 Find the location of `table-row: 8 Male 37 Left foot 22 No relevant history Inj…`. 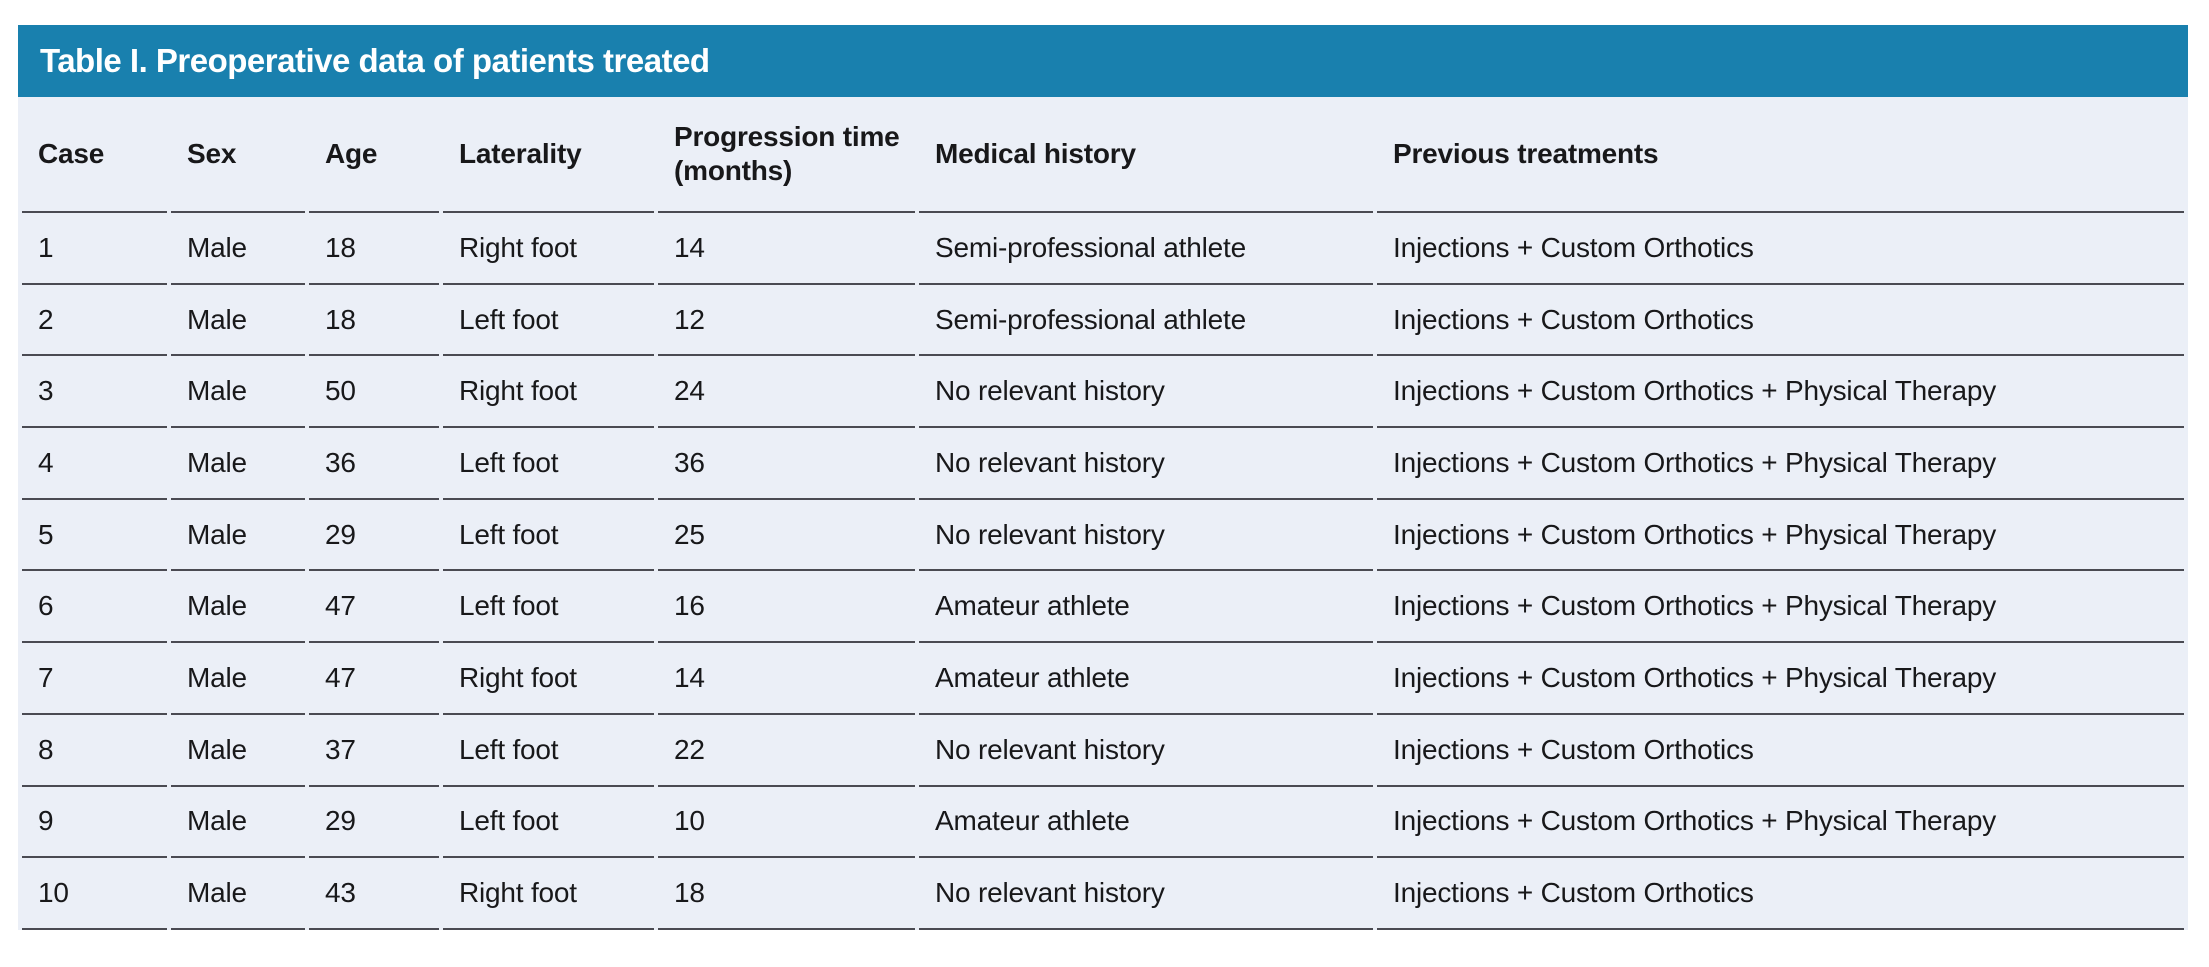

table-row: 8 Male 37 Left foot 22 No relevant history Inj… is located at coordinates (1103, 751).